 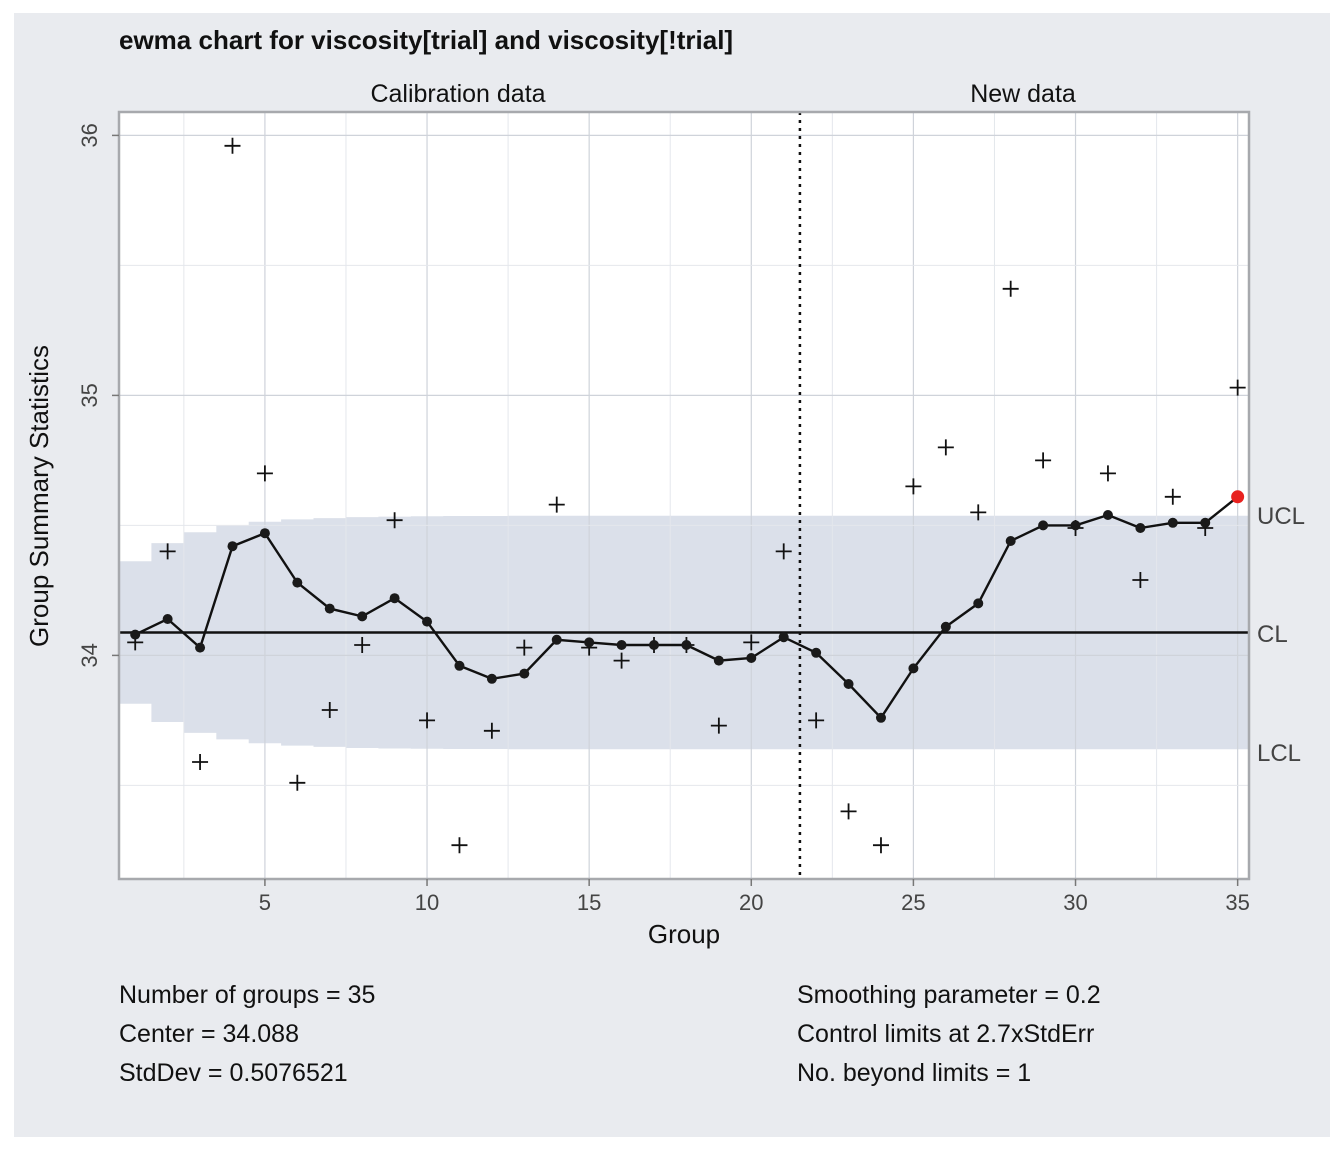 What do you see at coordinates (1023, 94) in the screenshot?
I see `section-label-new: New data` at bounding box center [1023, 94].